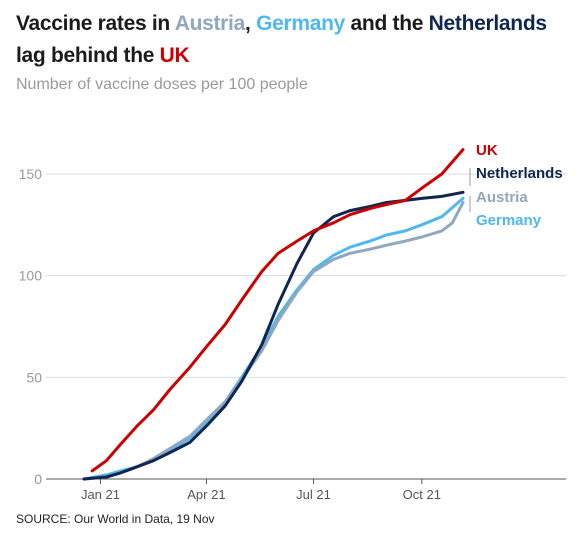  I want to click on x-tick-label: Apr 21, so click(206, 494).